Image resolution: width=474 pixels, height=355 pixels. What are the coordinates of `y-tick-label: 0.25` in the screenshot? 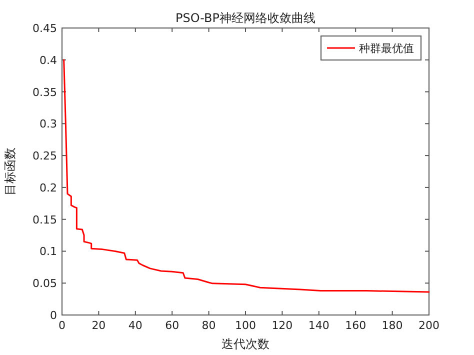 It's located at (44, 156).